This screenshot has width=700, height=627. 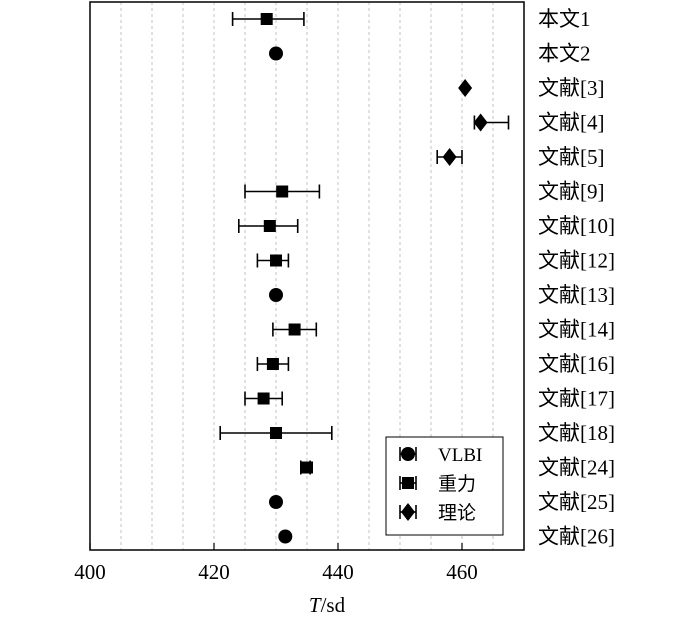 I want to click on legend-entry: 理论, so click(x=437, y=513).